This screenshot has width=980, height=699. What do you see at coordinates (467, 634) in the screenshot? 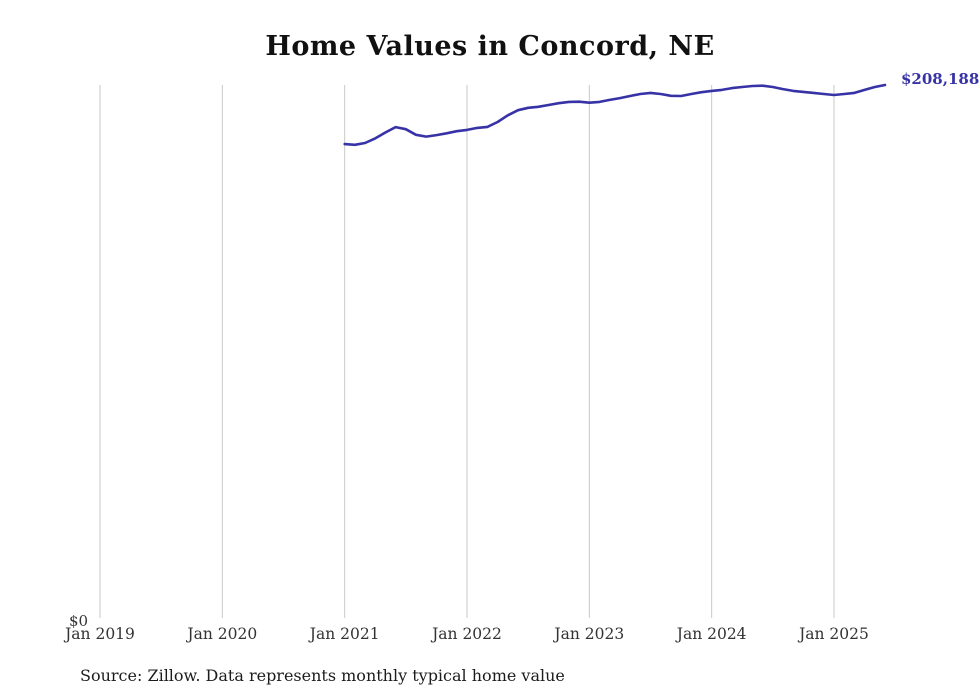
I see `x-tick-label: Jan 2022` at bounding box center [467, 634].